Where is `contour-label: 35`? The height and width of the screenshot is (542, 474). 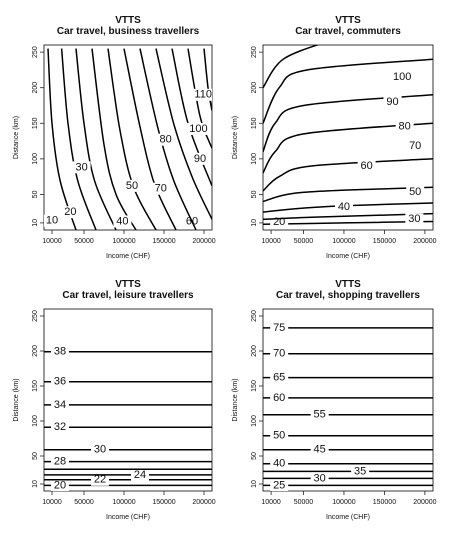 contour-label: 35 is located at coordinates (360, 471).